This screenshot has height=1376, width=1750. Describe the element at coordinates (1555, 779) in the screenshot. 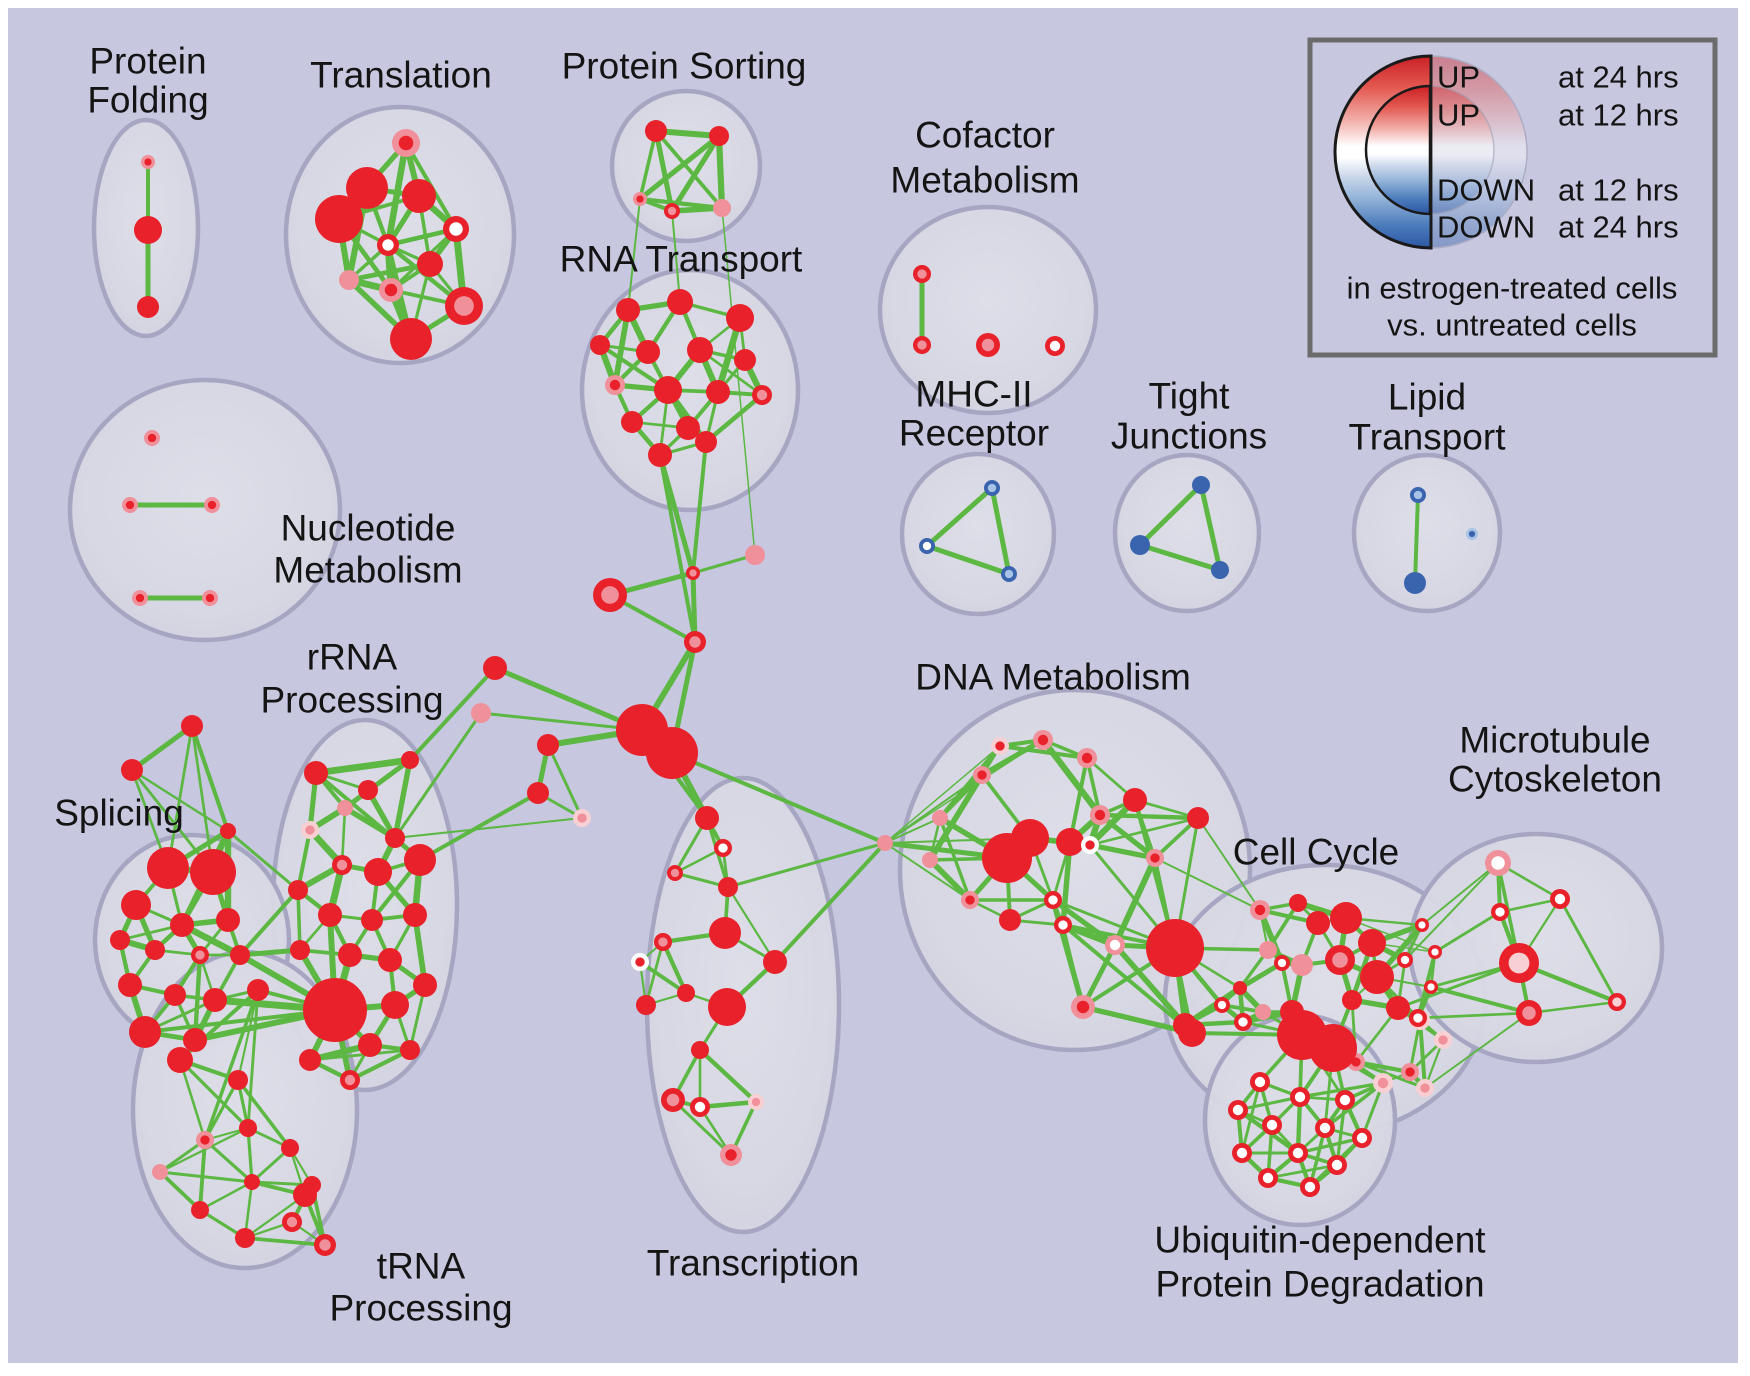

I see `cluster-label-microtubule-cytoskeleton: Cytoskeleton` at that location.